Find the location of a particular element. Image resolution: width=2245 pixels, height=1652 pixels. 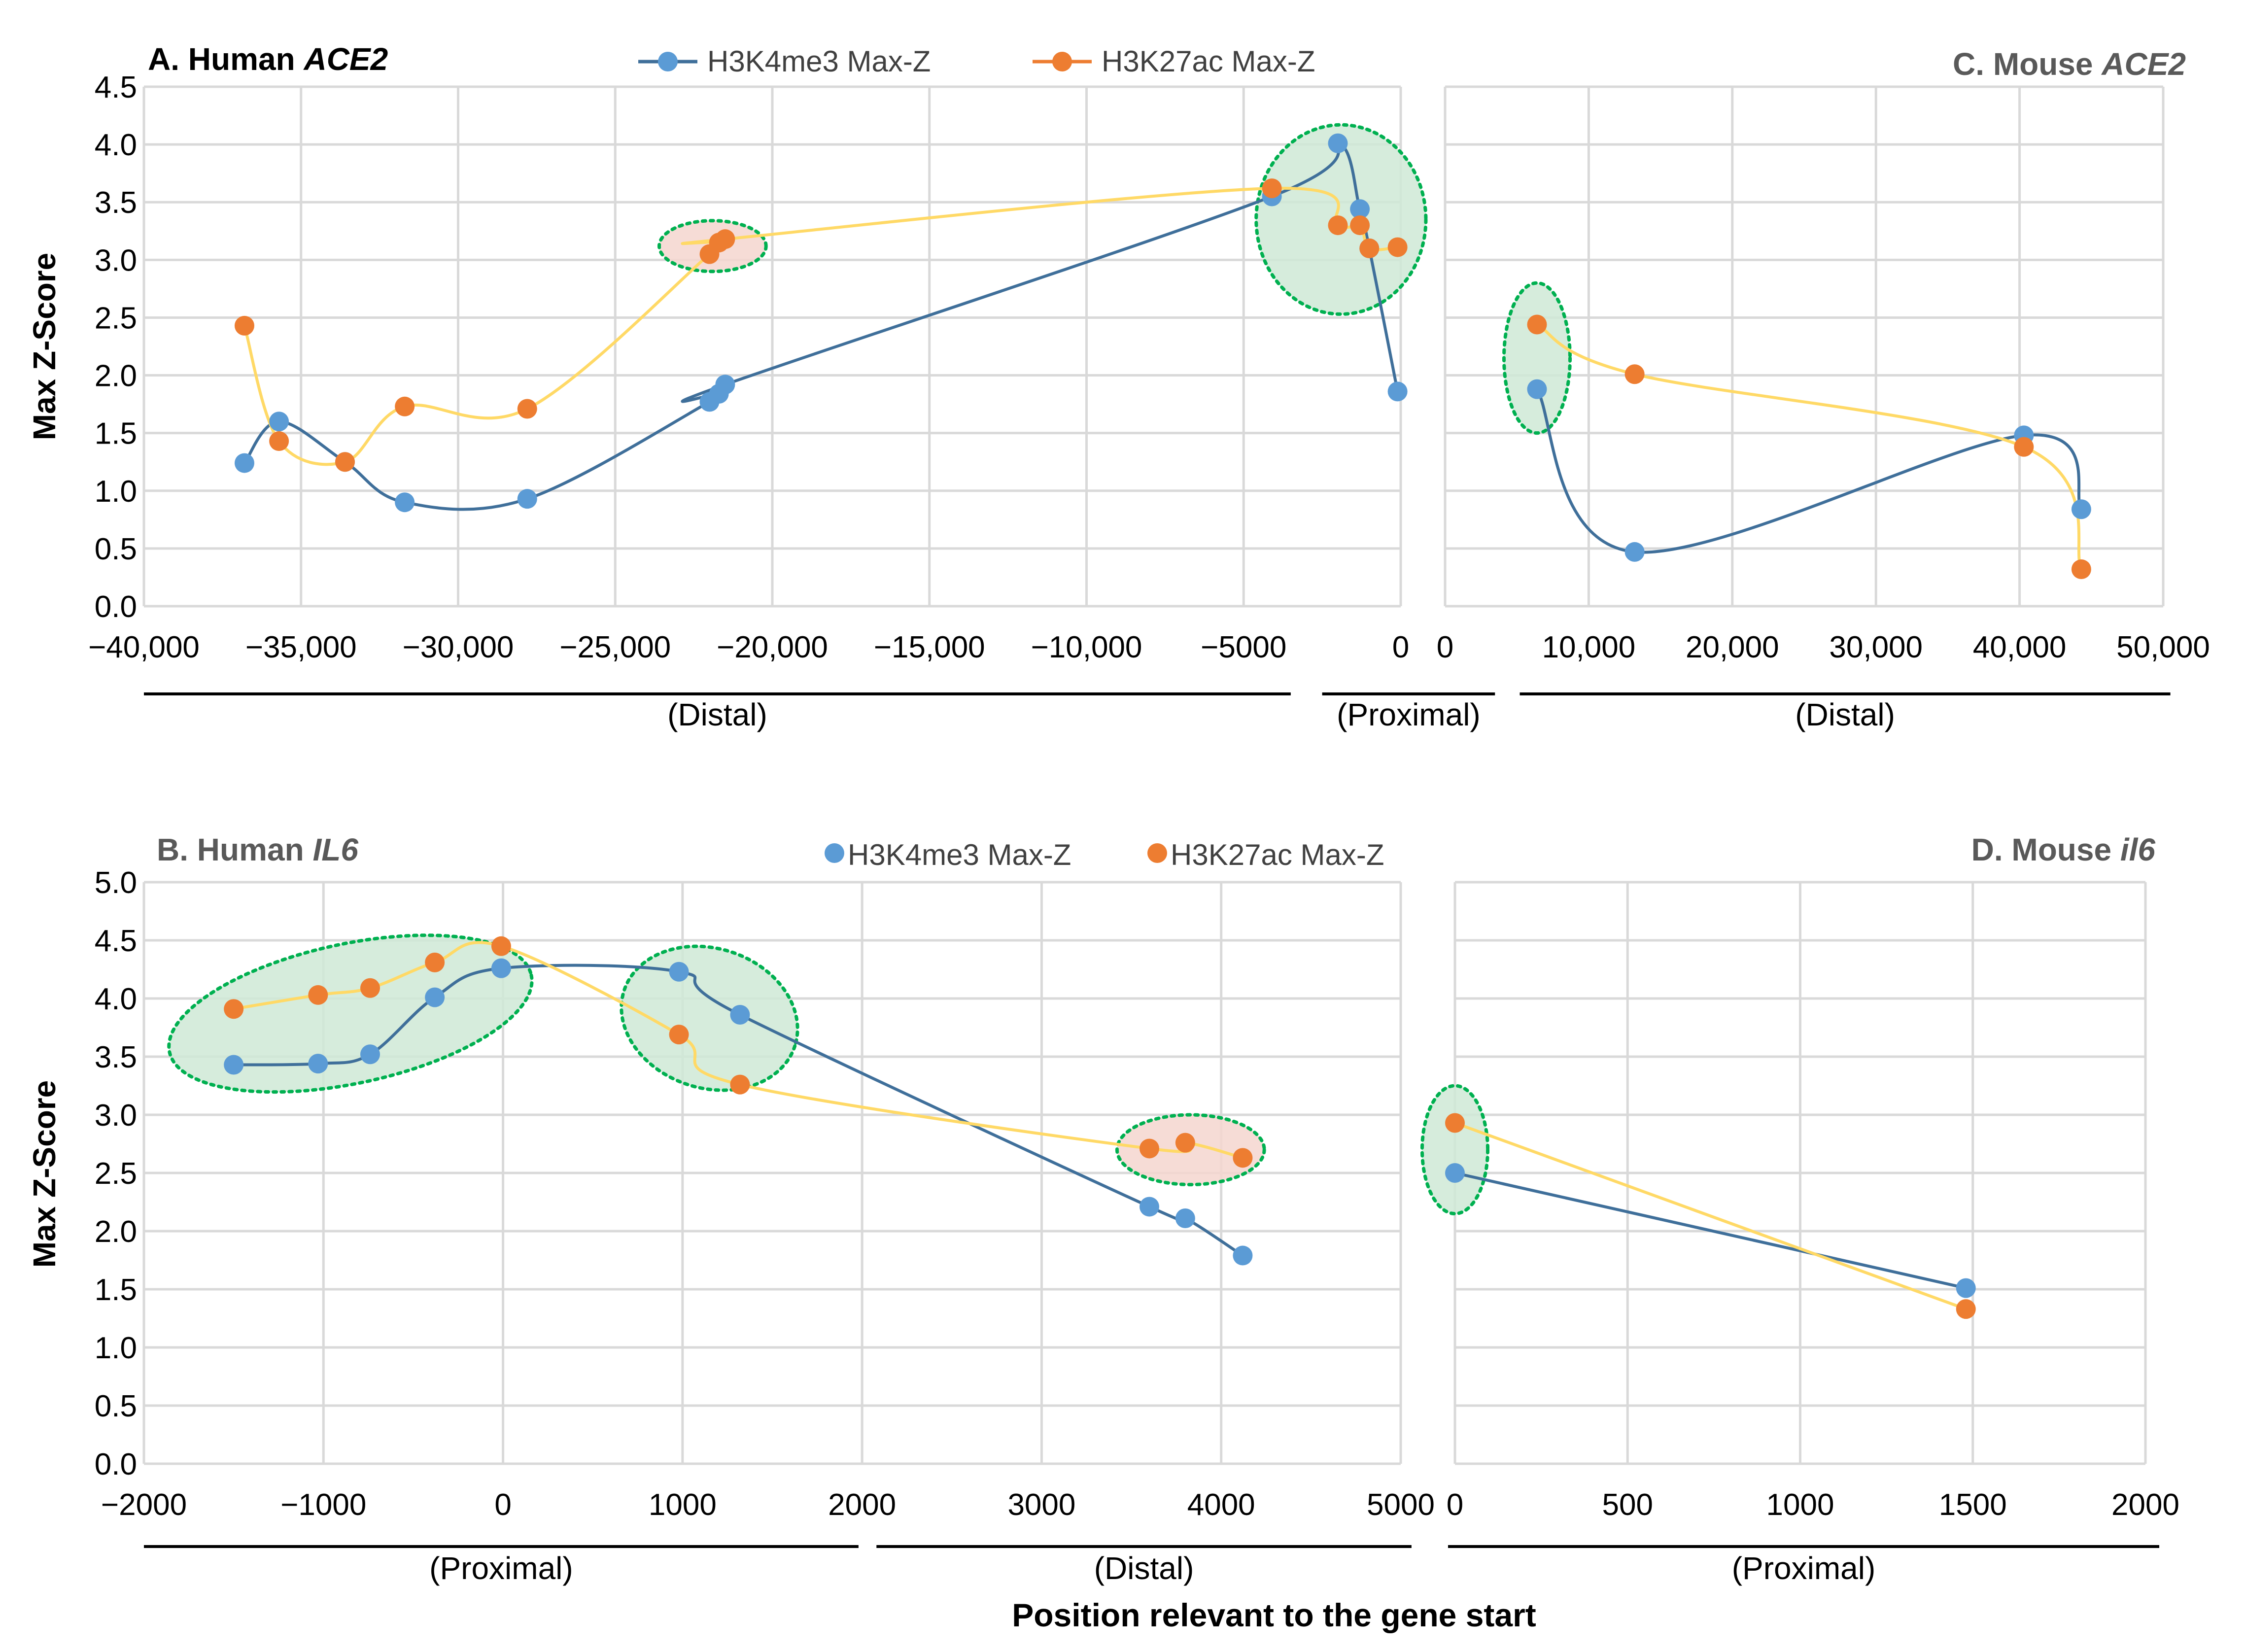

x-tick-label: −10,000 is located at coordinates (1086, 647).